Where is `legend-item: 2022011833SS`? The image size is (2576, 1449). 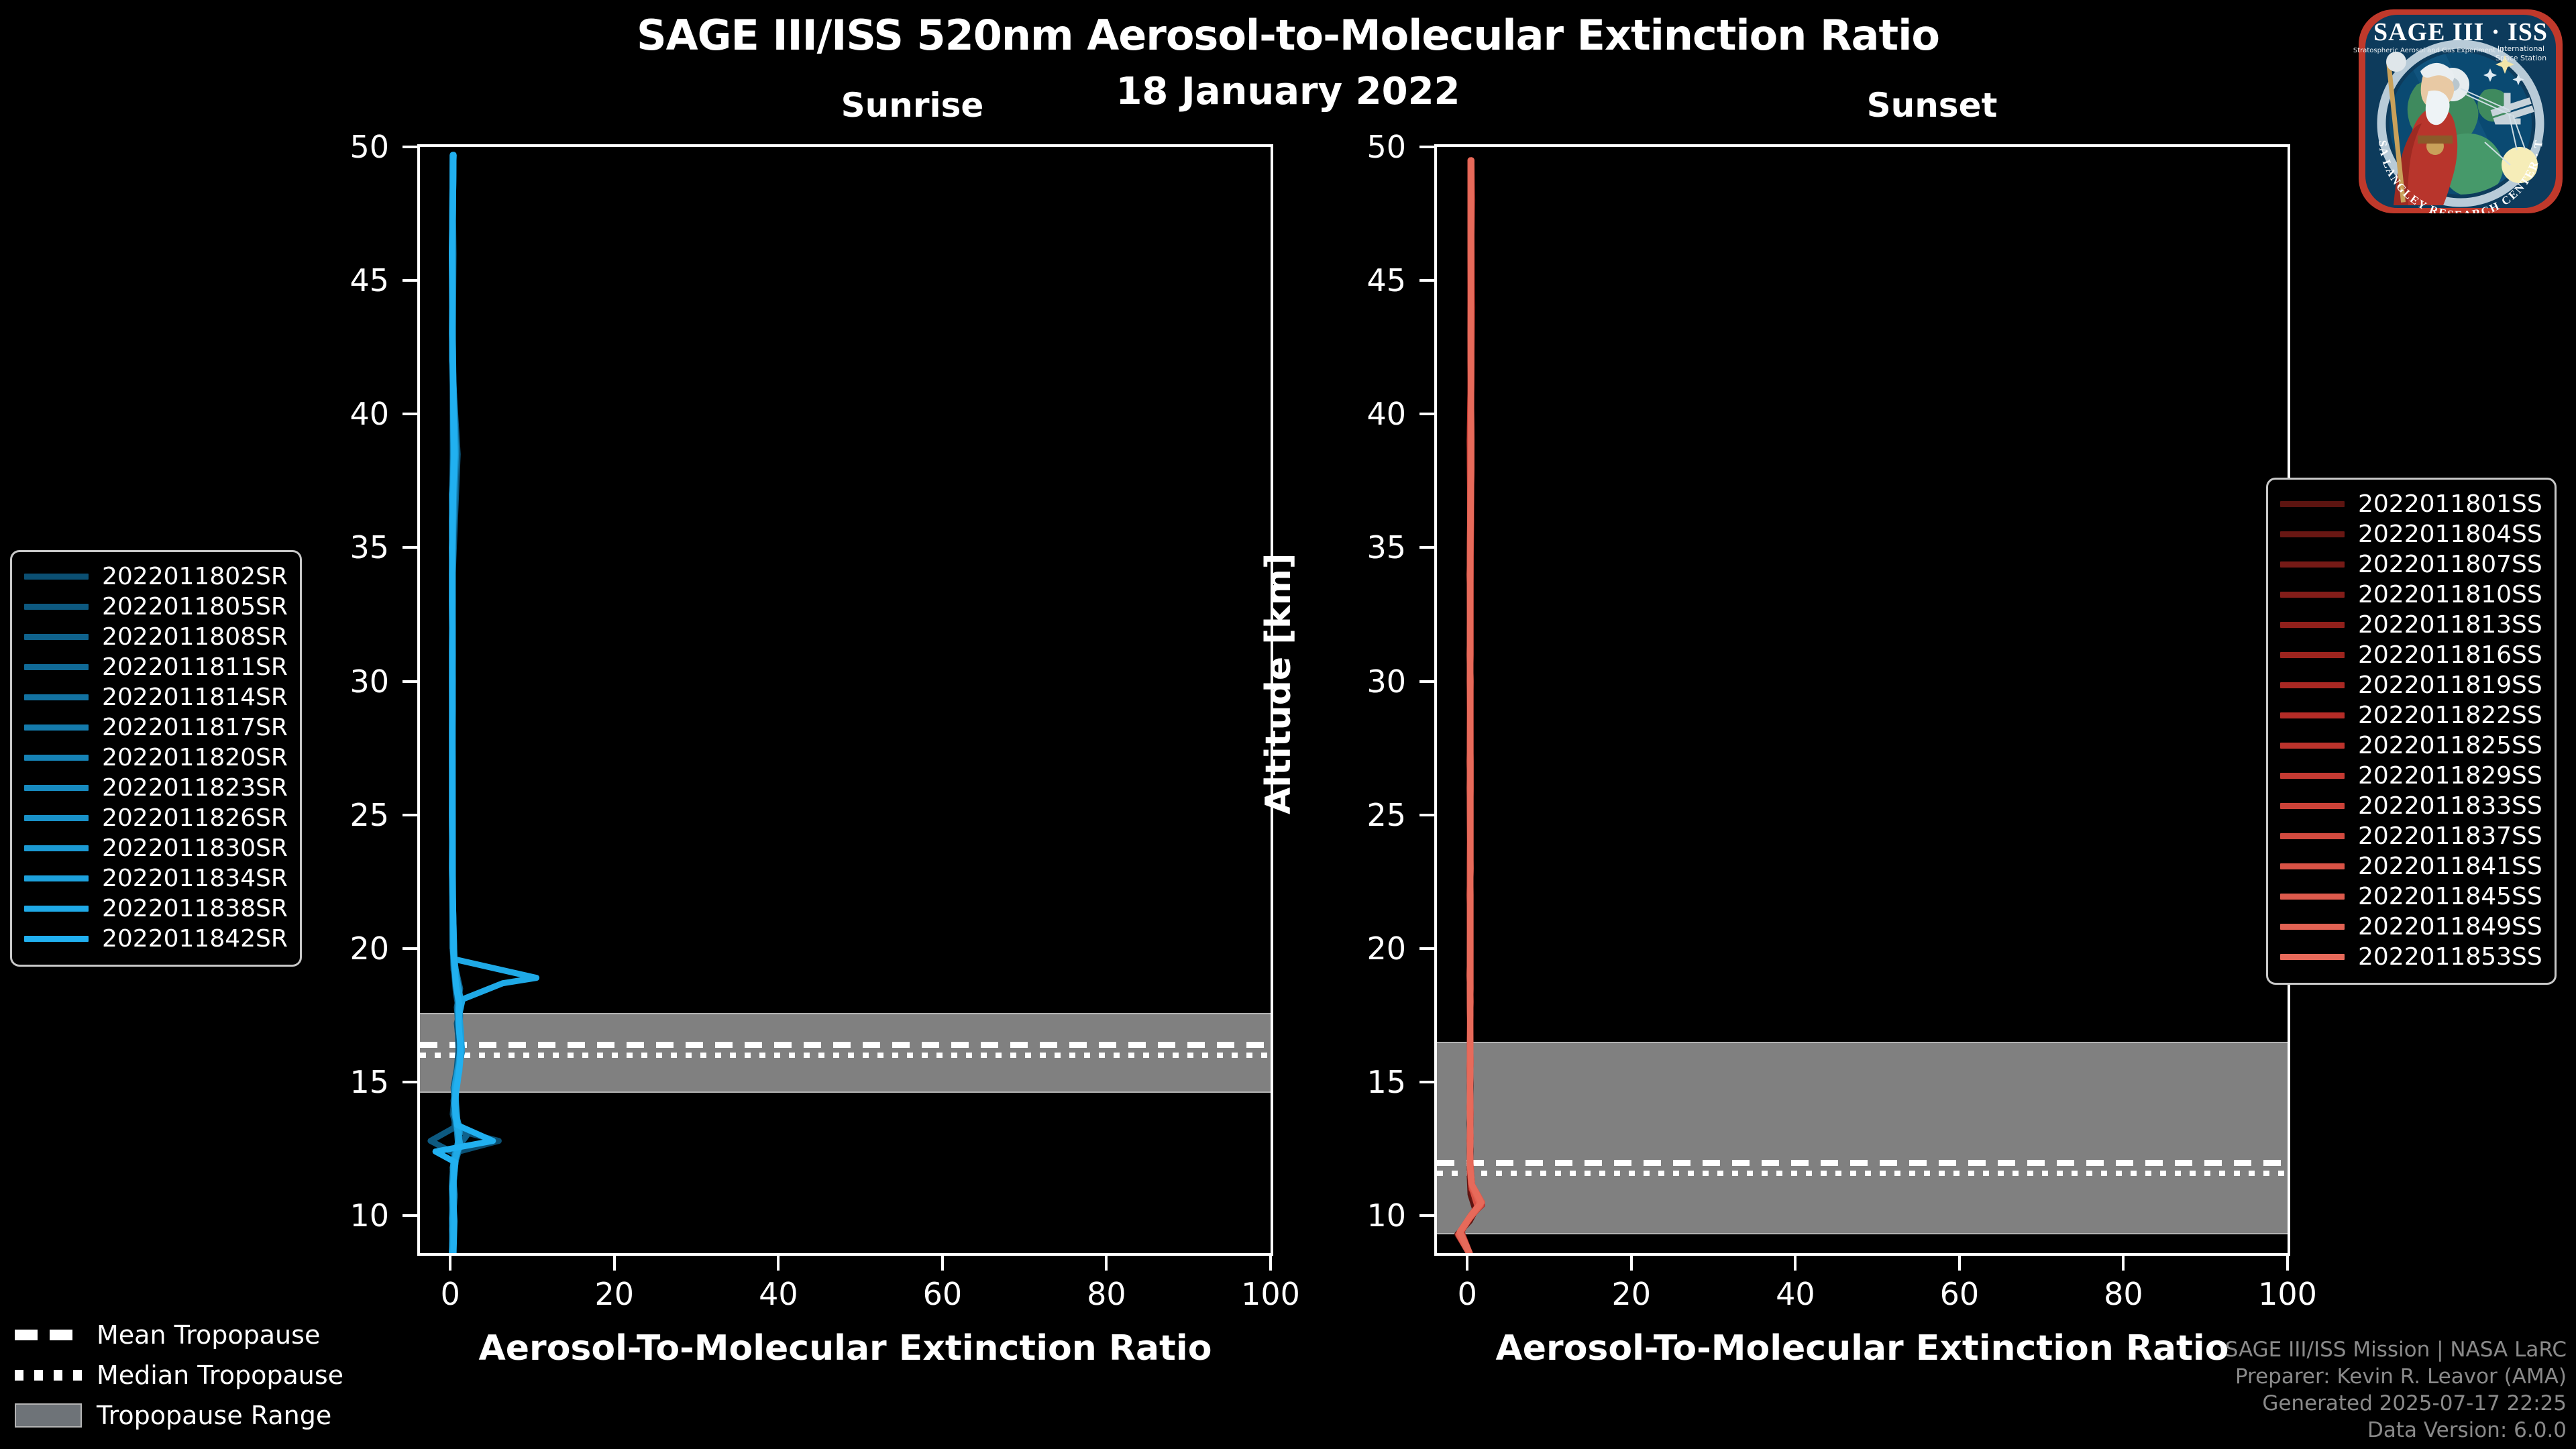 legend-item: 2022011833SS is located at coordinates (2411, 806).